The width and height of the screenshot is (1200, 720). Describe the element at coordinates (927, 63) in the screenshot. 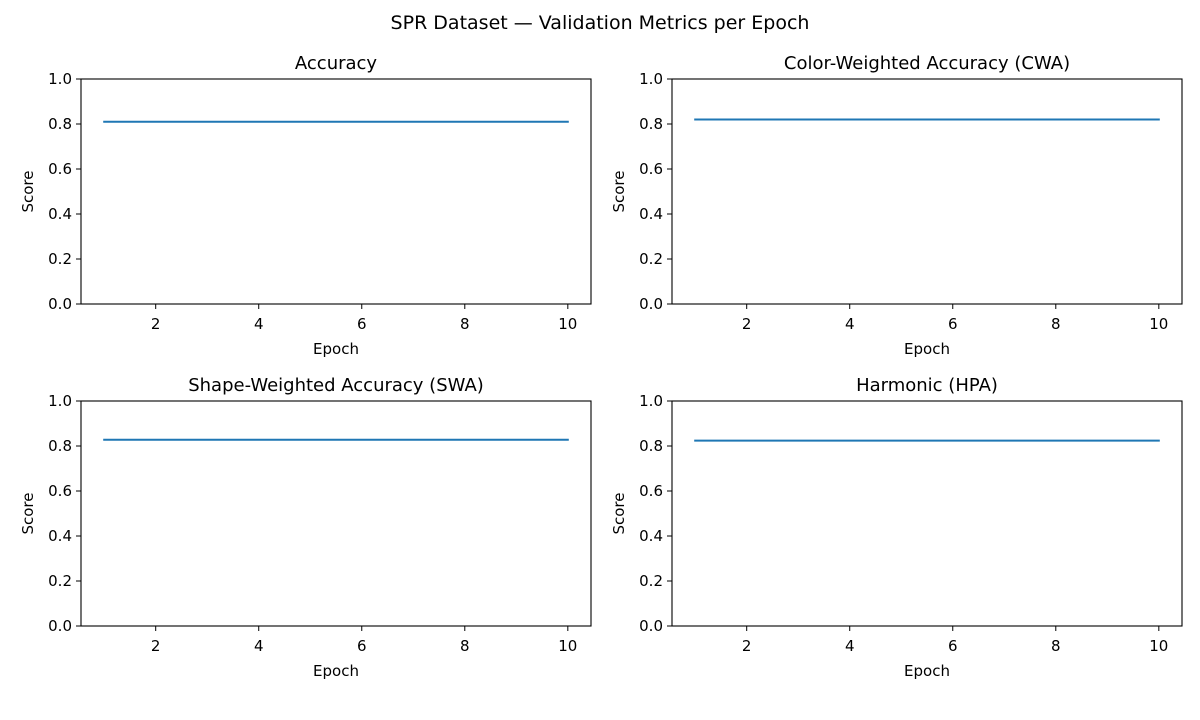

I see `subplot-title: Color-Weighted Accuracy (CWA)` at that location.